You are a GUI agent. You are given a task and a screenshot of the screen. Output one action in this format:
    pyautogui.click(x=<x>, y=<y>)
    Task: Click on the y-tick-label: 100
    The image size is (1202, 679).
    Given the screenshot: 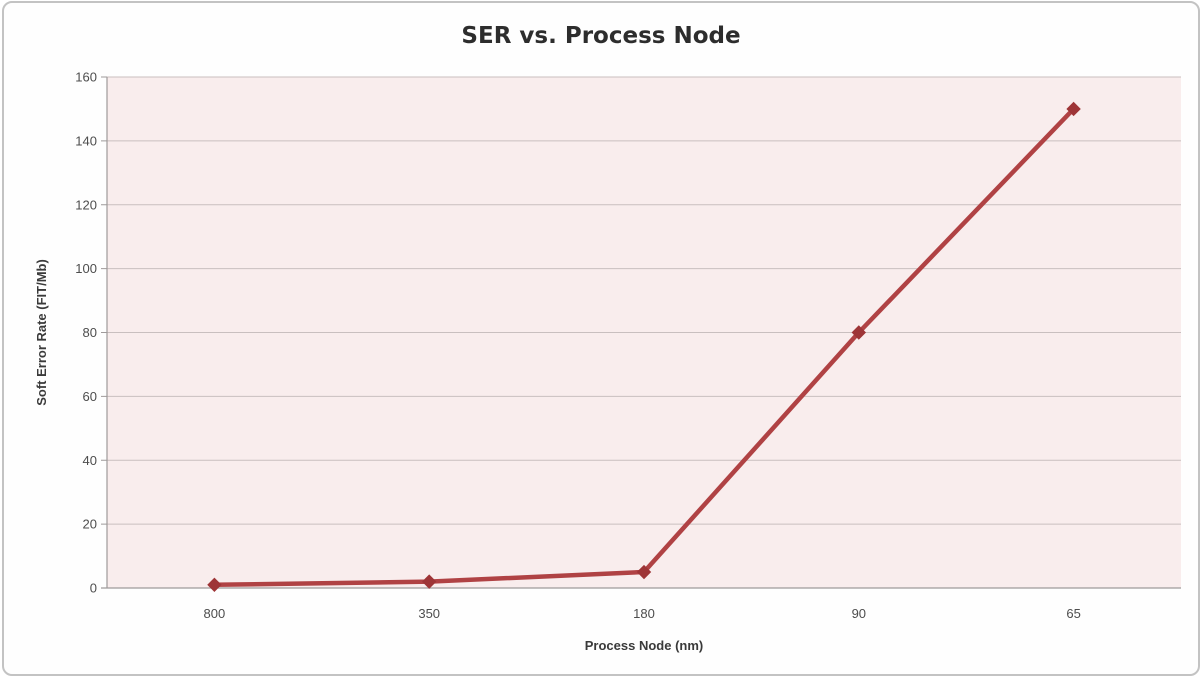 What is the action you would take?
    pyautogui.click(x=86, y=268)
    